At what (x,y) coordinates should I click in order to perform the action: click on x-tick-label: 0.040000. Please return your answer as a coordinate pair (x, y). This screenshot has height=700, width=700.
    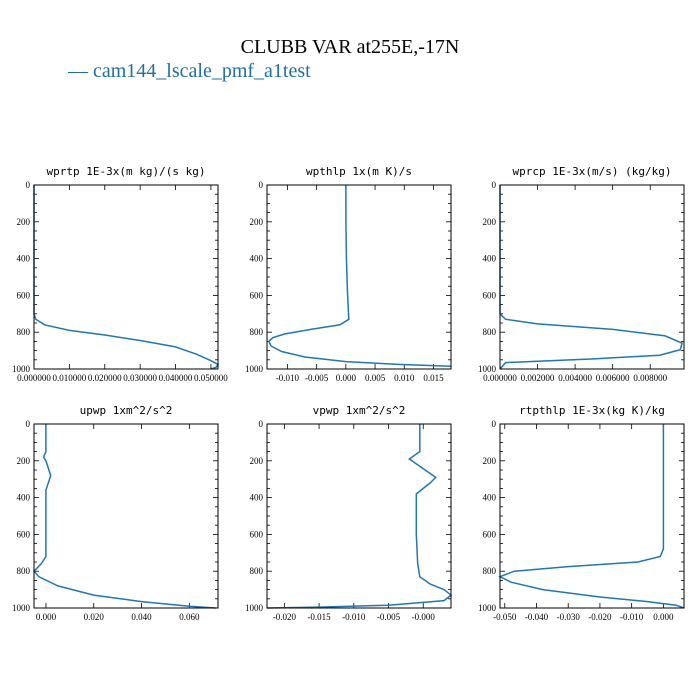
    Looking at the image, I should click on (176, 378).